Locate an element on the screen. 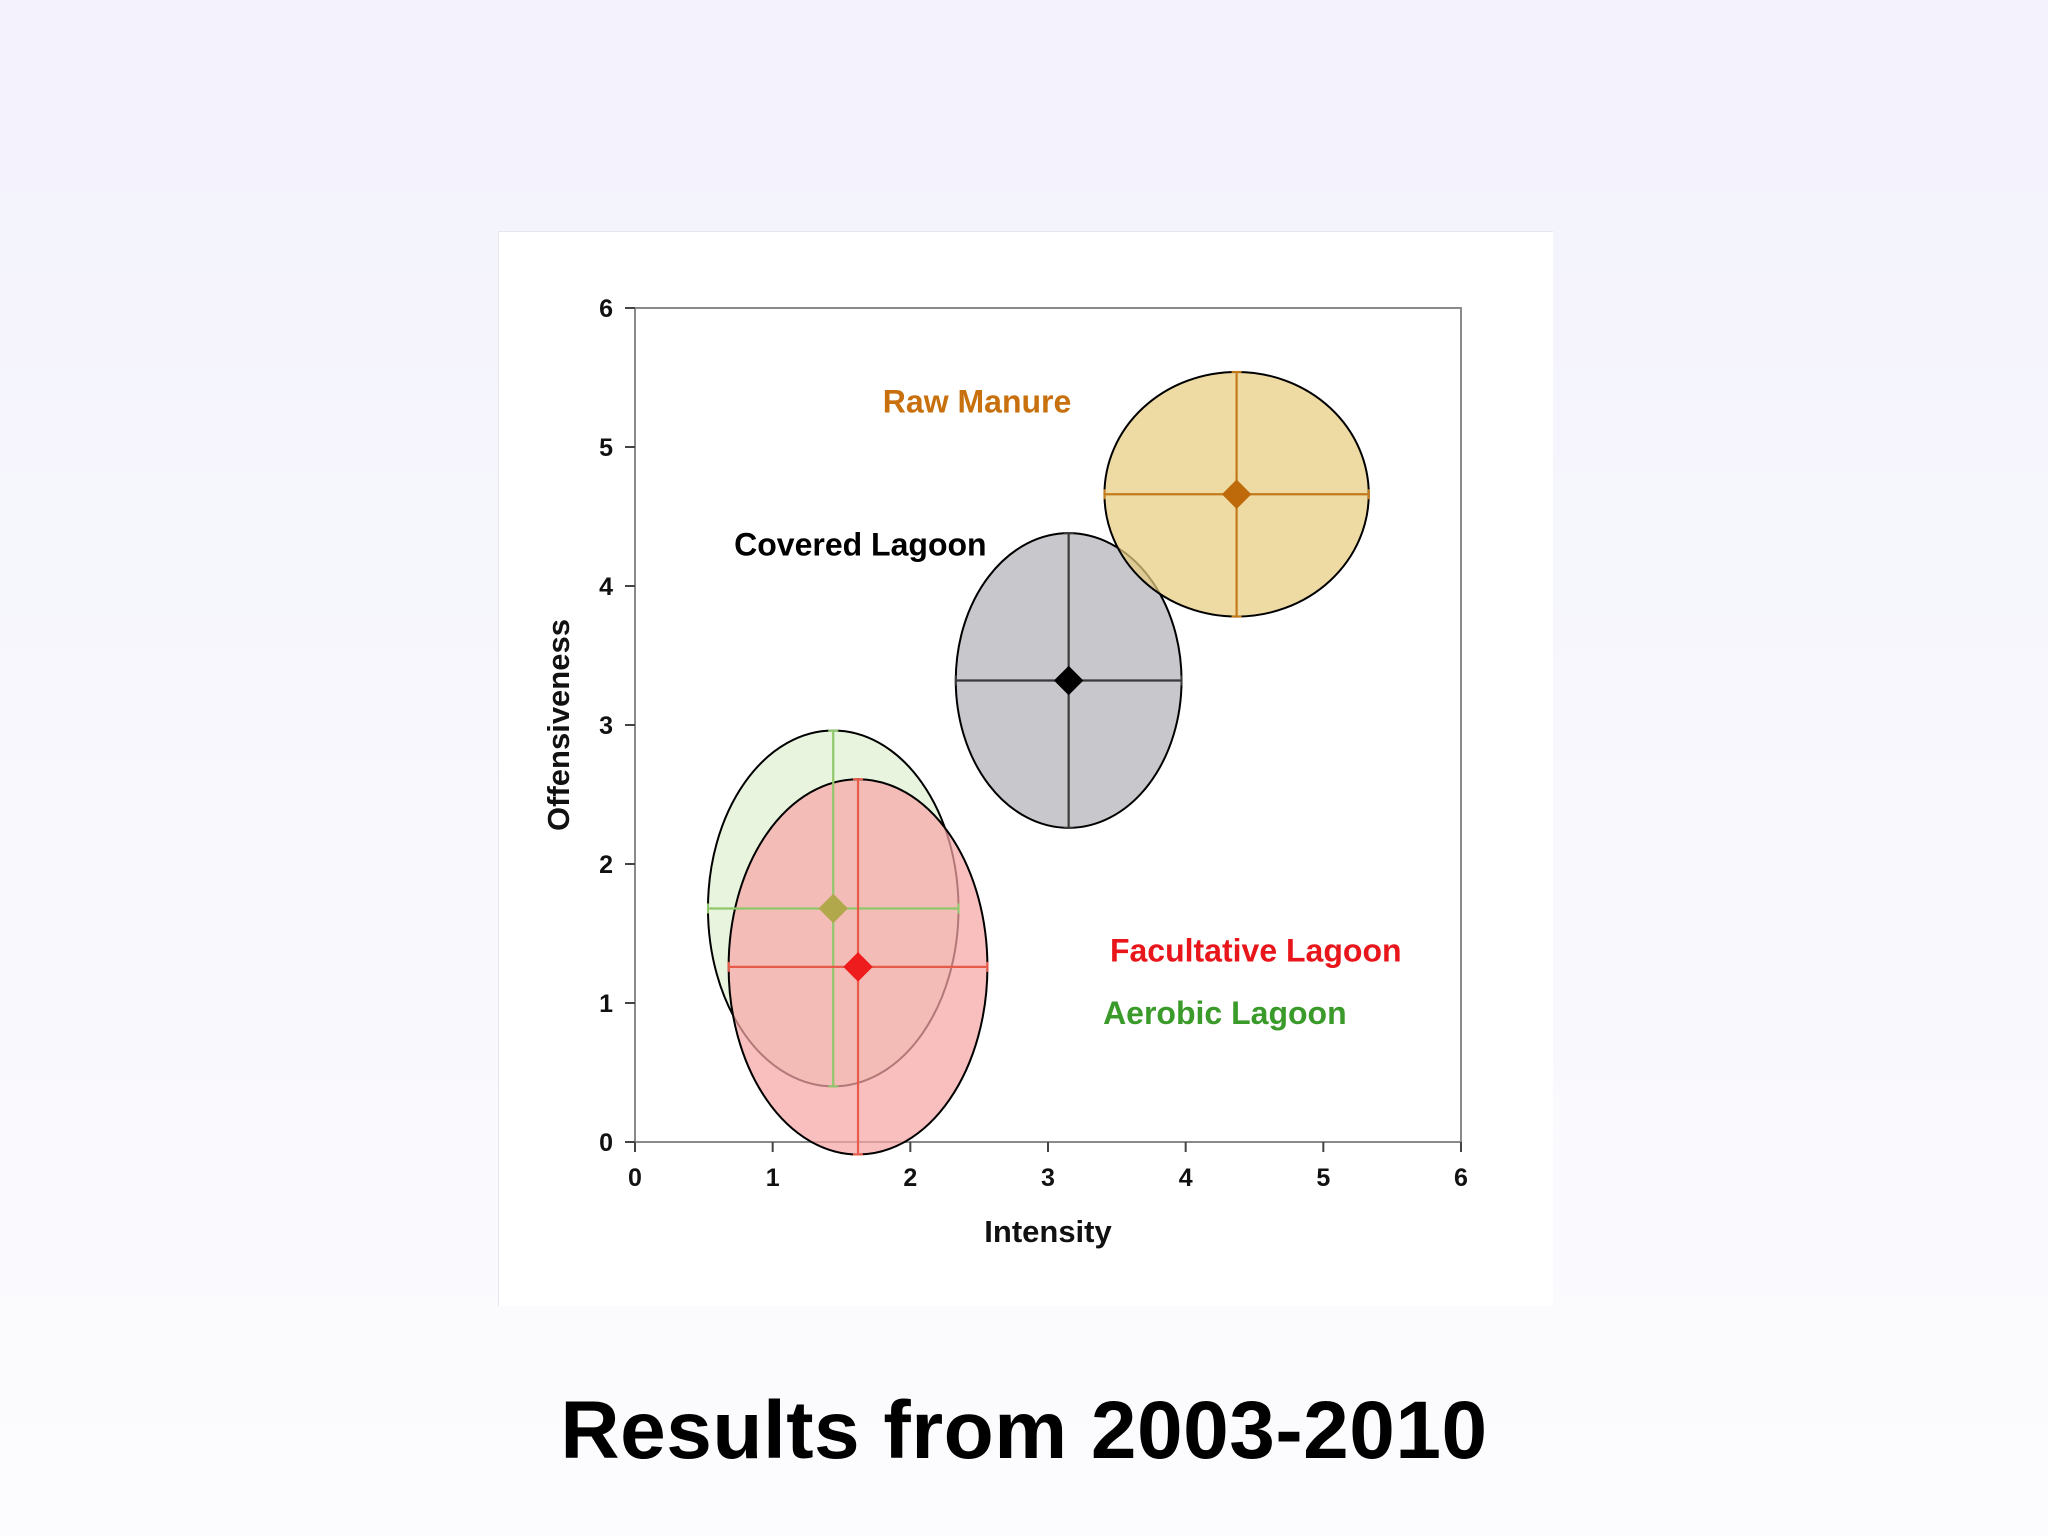 Image resolution: width=2048 pixels, height=1536 pixels. y-tick-label-5: 5 is located at coordinates (606, 448).